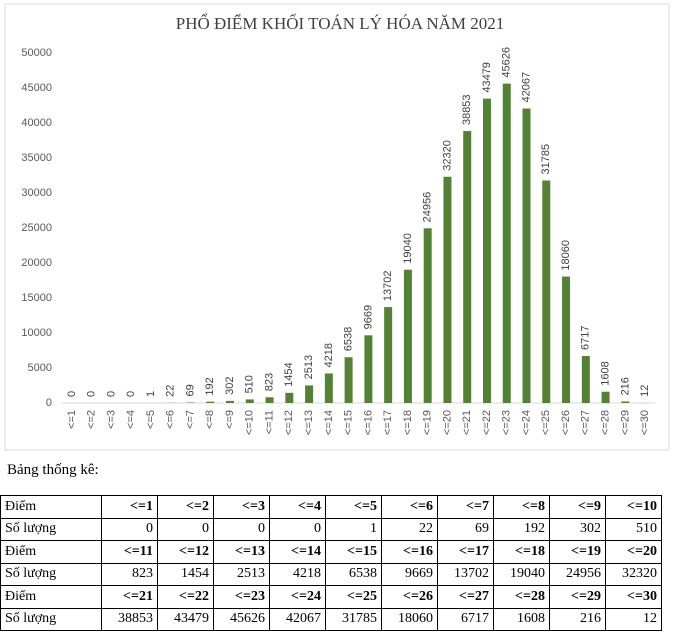 This screenshot has height=643, width=675. What do you see at coordinates (487, 422) in the screenshot?
I see `x-tick-label: <=22` at bounding box center [487, 422].